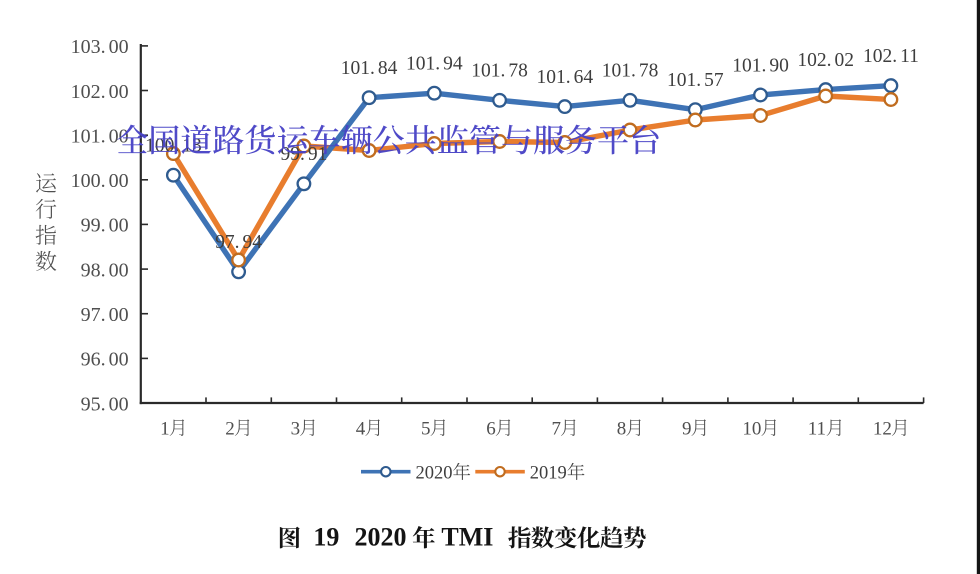  What do you see at coordinates (817, 429) in the screenshot?
I see `svg-text: 11` at bounding box center [817, 429].